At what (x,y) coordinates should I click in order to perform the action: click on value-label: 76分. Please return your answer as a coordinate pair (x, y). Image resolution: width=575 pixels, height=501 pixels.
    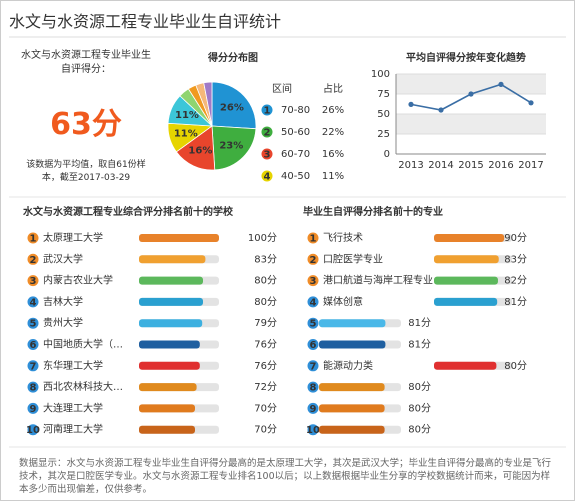
    Looking at the image, I should click on (265, 345).